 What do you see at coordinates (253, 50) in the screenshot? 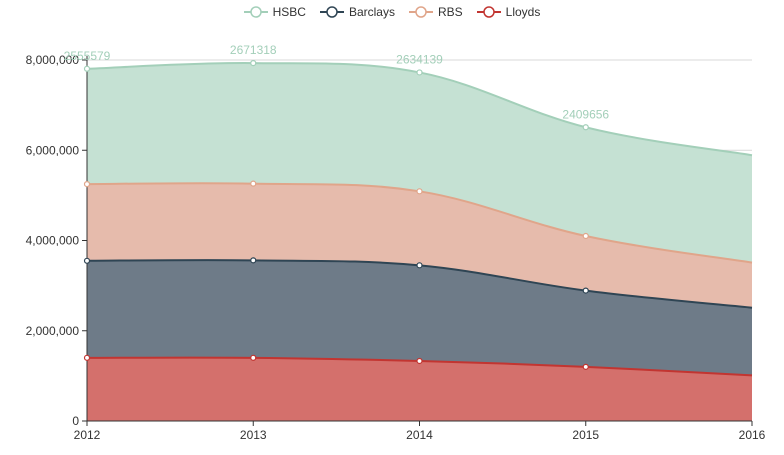
I see `data-label: 2671318` at bounding box center [253, 50].